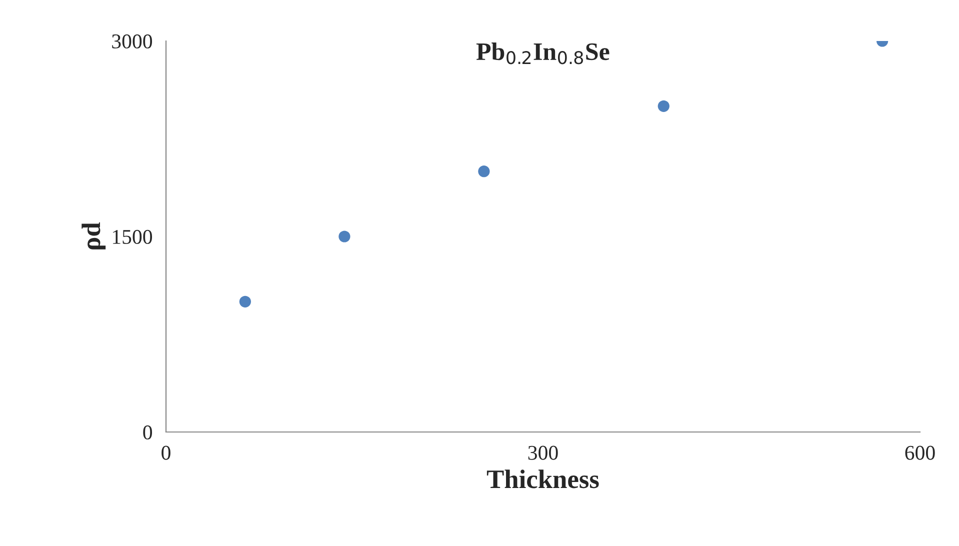  What do you see at coordinates (132, 41) in the screenshot?
I see `y-tick-label: 3000` at bounding box center [132, 41].